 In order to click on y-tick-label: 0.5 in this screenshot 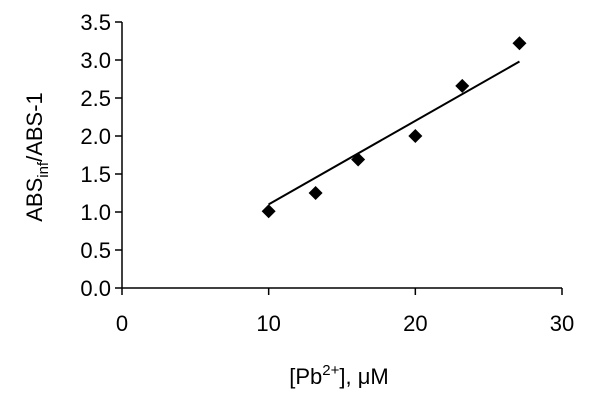, I will do `click(95, 250)`.